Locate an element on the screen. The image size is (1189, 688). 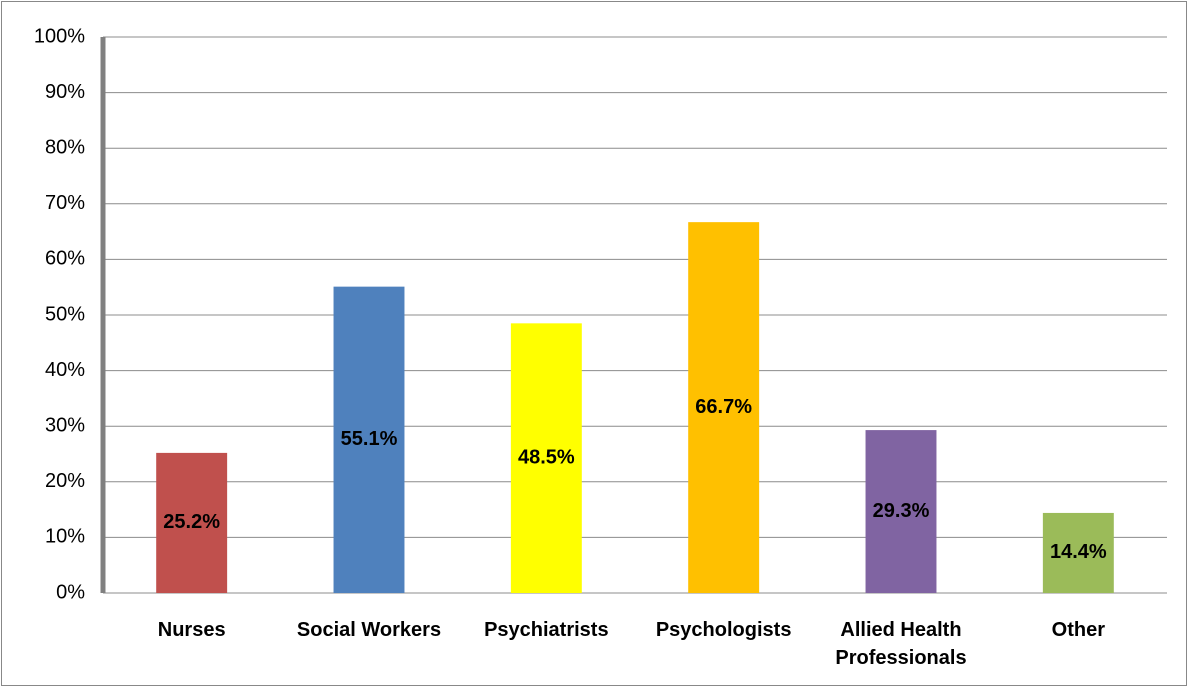
y-tick-label: 20% is located at coordinates (65, 481).